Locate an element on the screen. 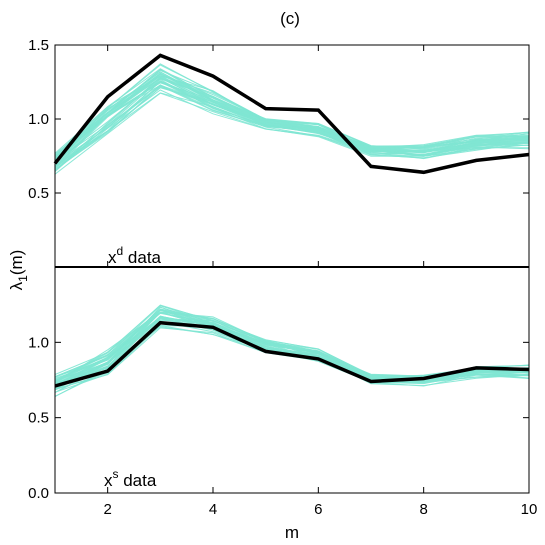  panel-label-bottom-rest: data is located at coordinates (138, 480).